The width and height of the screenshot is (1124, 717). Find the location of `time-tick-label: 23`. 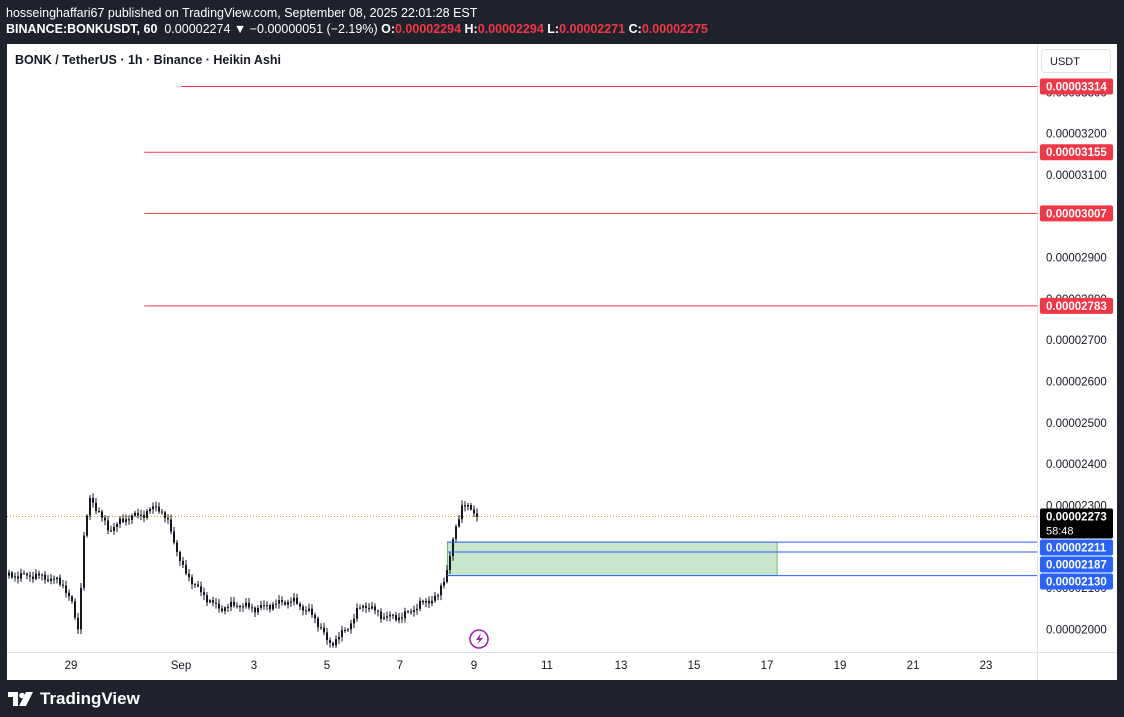

time-tick-label: 23 is located at coordinates (986, 666).